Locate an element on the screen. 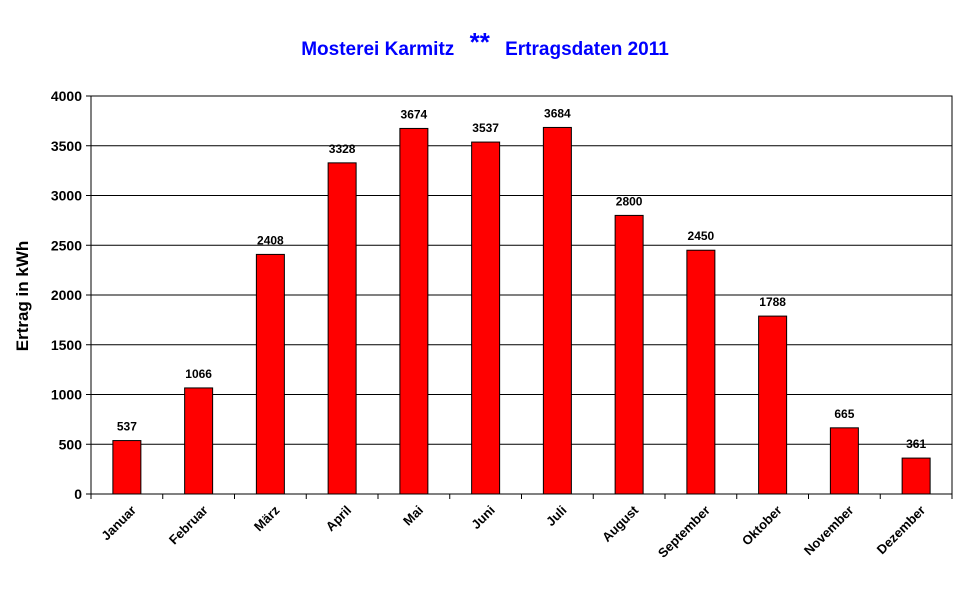 The width and height of the screenshot is (968, 601). data-label: 3674 is located at coordinates (414, 114).